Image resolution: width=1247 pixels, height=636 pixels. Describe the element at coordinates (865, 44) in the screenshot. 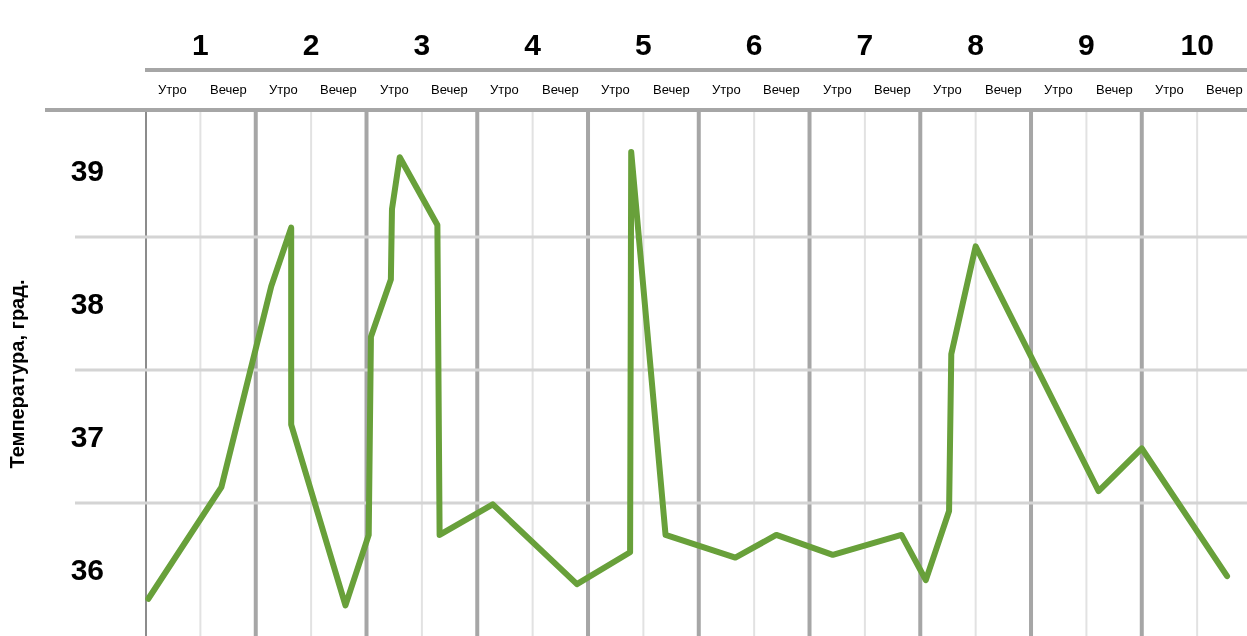

I see `x-tick-label: 7` at that location.